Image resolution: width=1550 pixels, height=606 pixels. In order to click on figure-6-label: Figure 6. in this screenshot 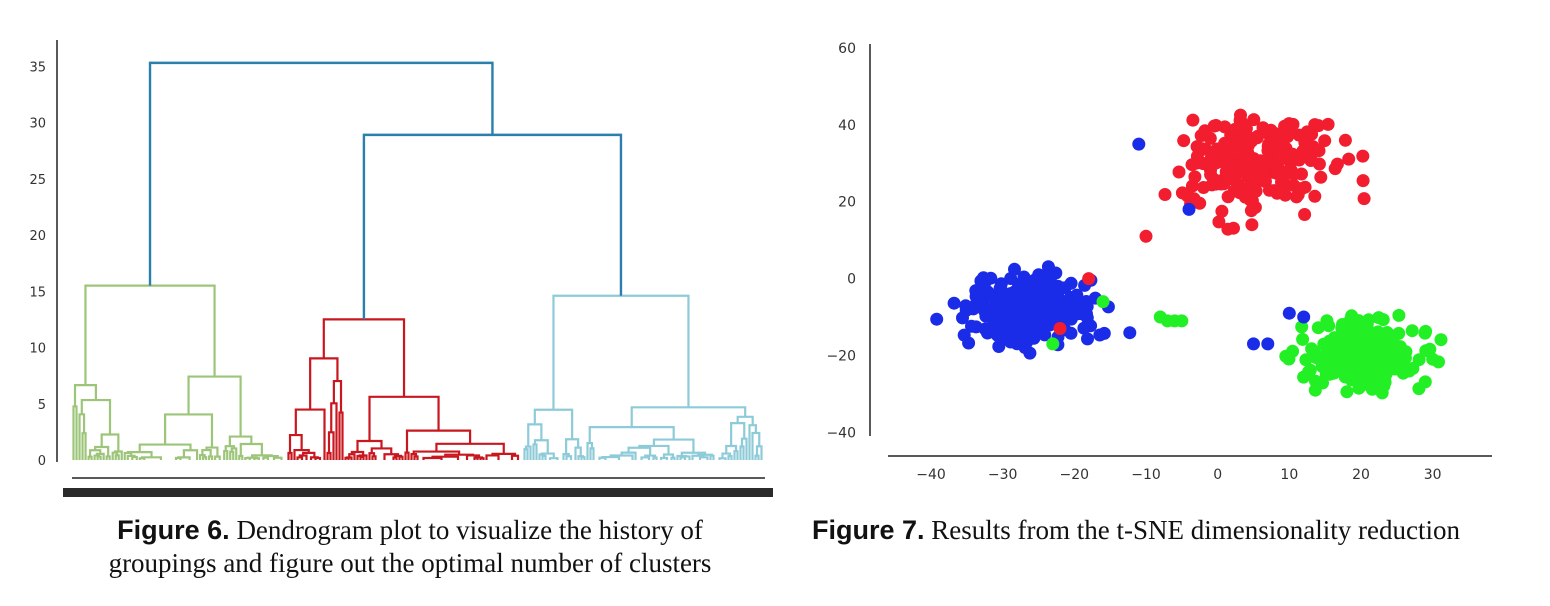, I will do `click(173, 530)`.